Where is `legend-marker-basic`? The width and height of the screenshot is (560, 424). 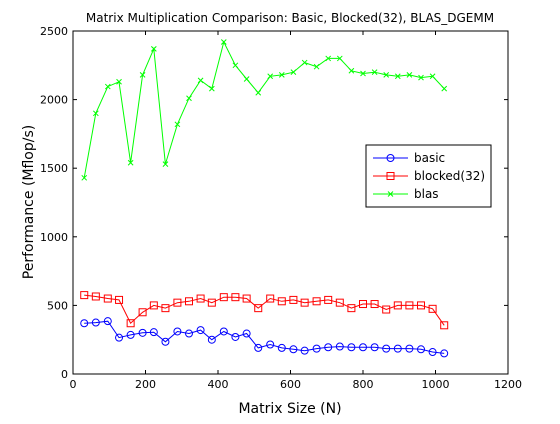 legend-marker-basic is located at coordinates (390, 158).